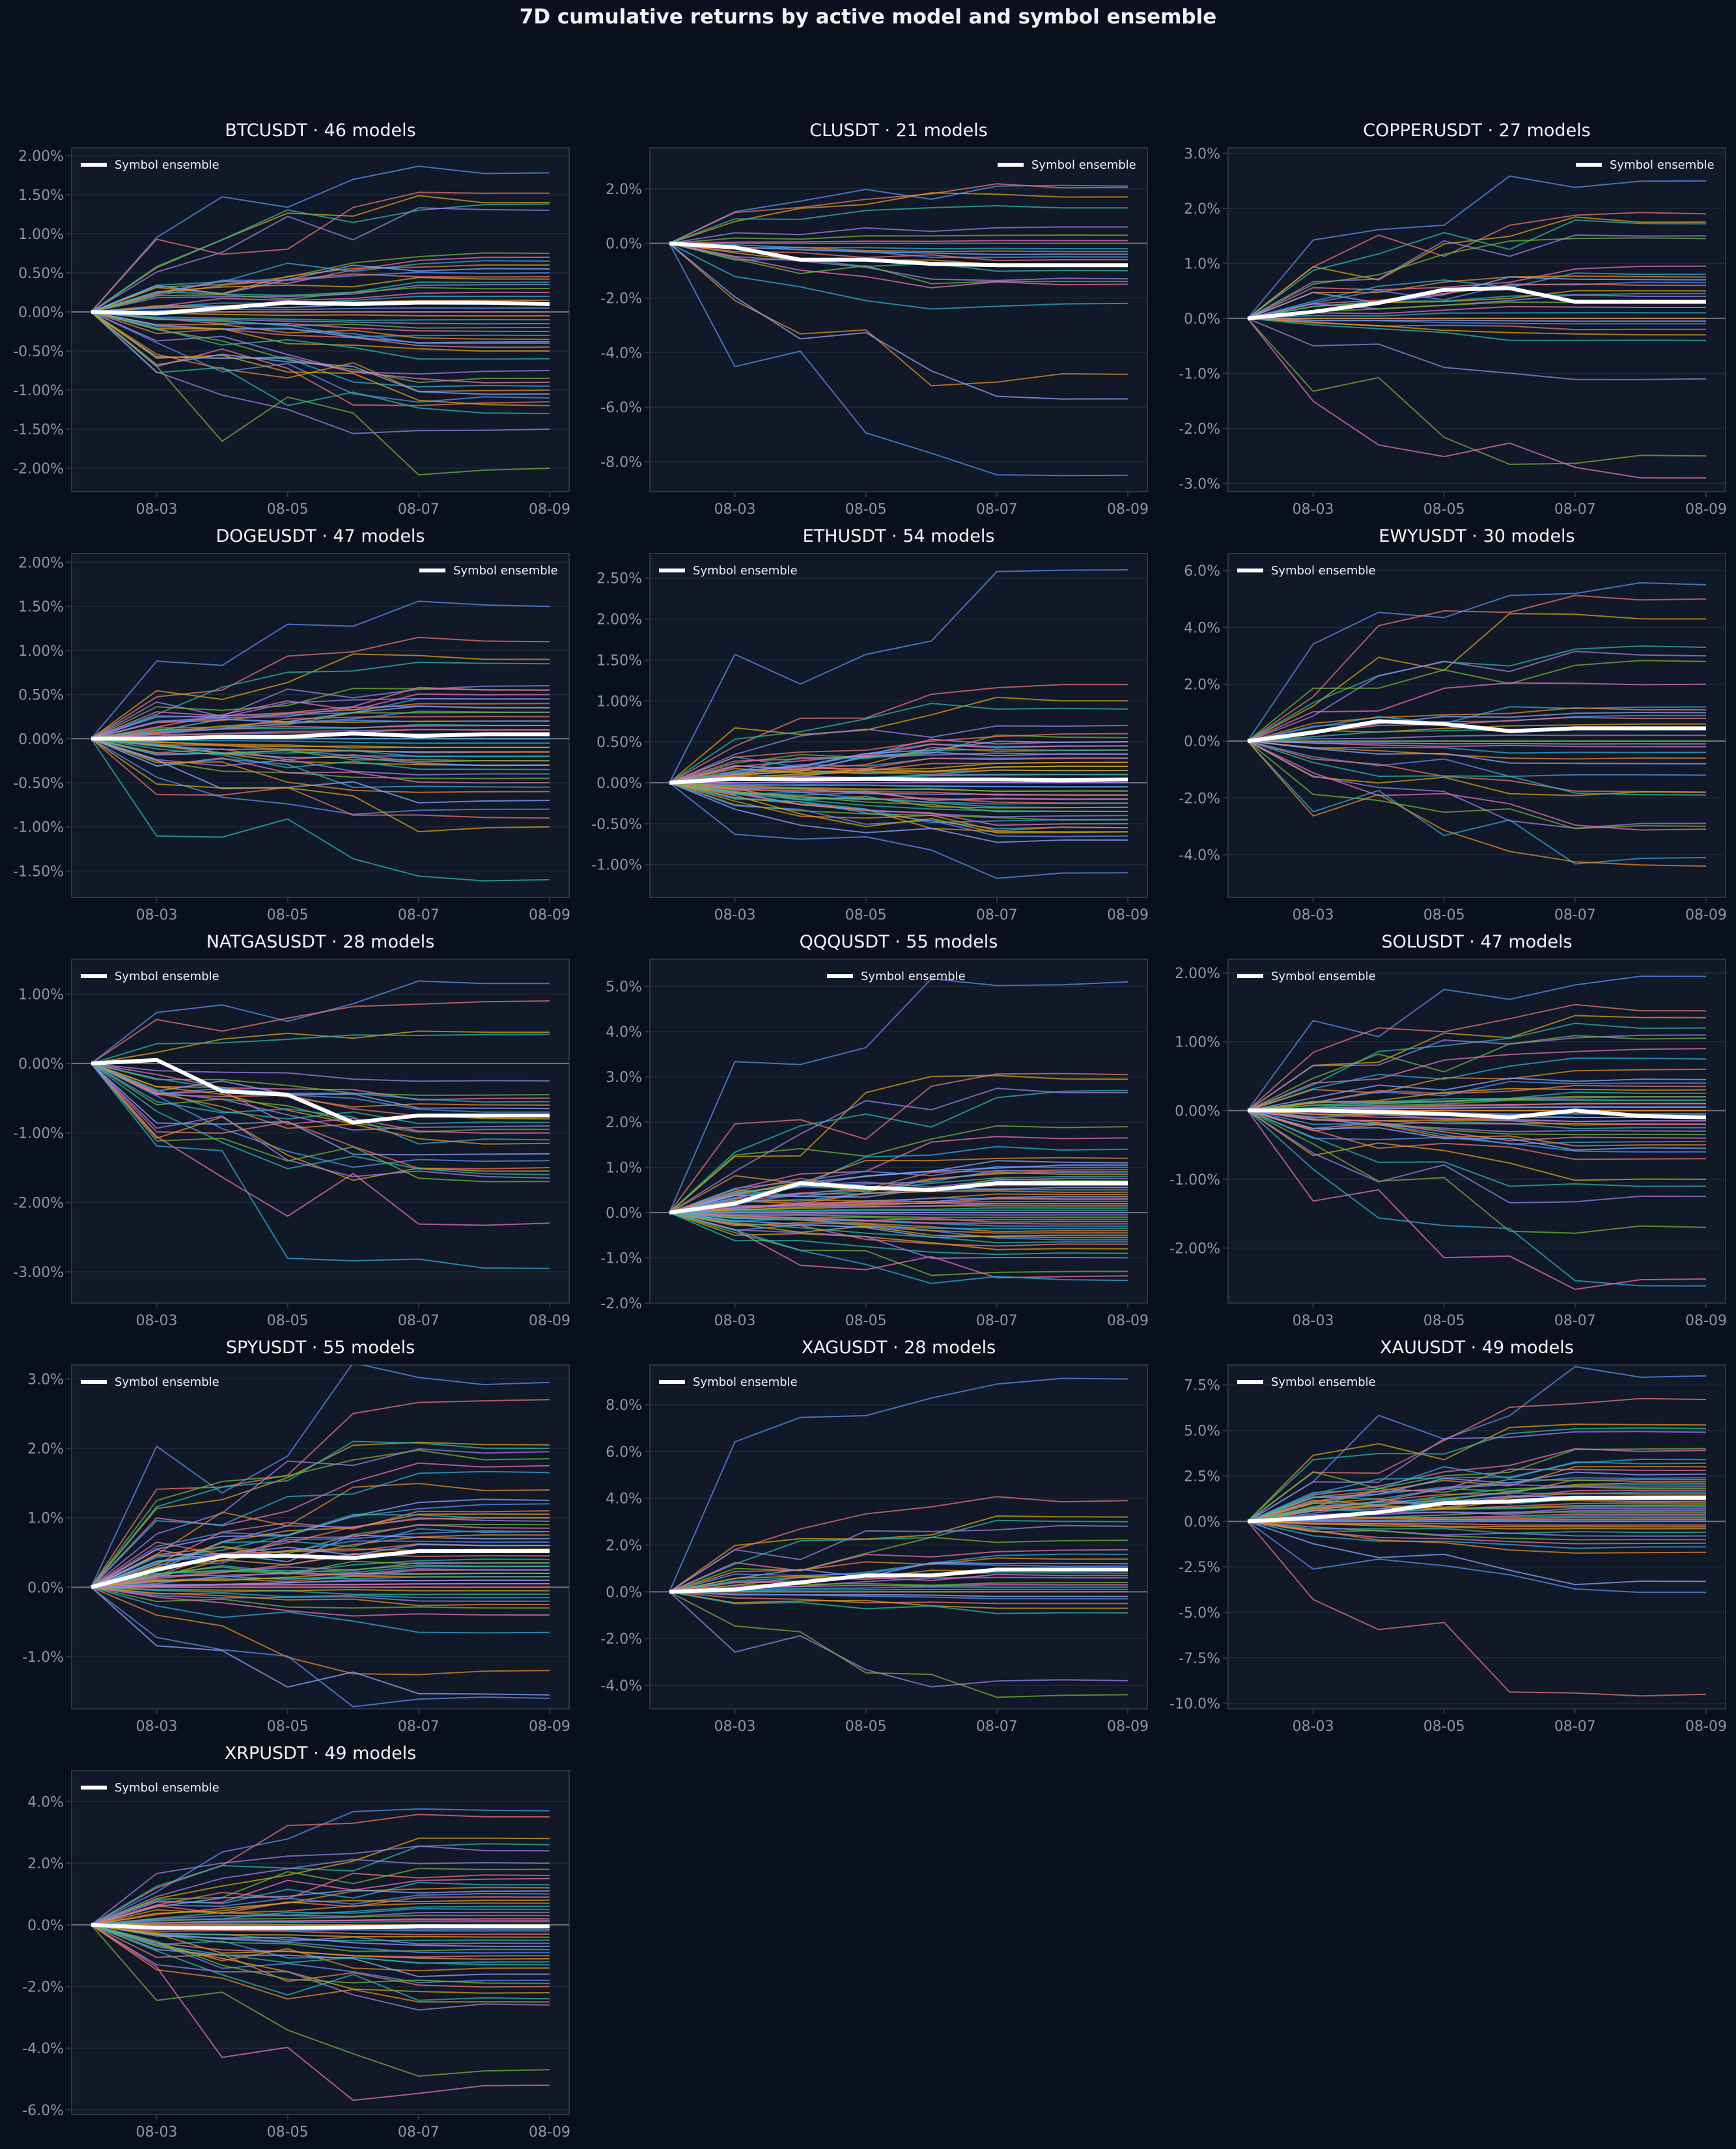 The height and width of the screenshot is (2149, 1736). Describe the element at coordinates (321, 1753) in the screenshot. I see `panel-title: XRPUSDT · 49 models` at that location.